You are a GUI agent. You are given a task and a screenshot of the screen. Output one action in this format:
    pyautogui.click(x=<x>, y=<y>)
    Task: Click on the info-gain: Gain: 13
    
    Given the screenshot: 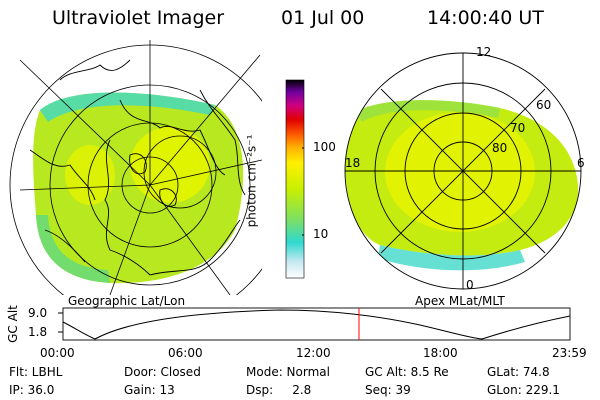 What is the action you would take?
    pyautogui.click(x=149, y=390)
    